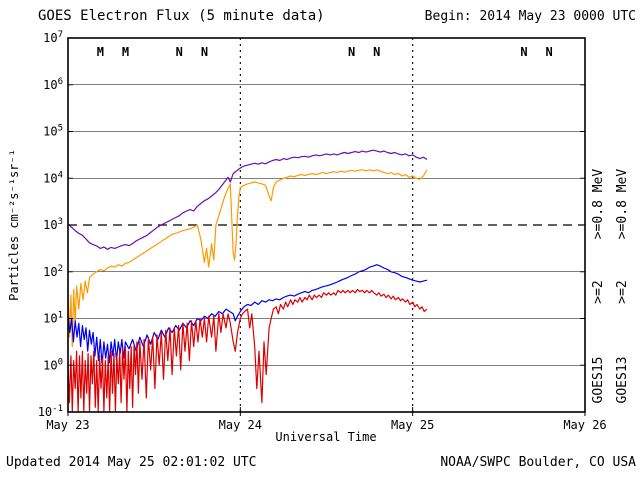 This screenshot has height=480, width=640. Describe the element at coordinates (530, 16) in the screenshot. I see `begin-timestamp-label: Begin: 2014 May 23 0000 UTC` at that location.